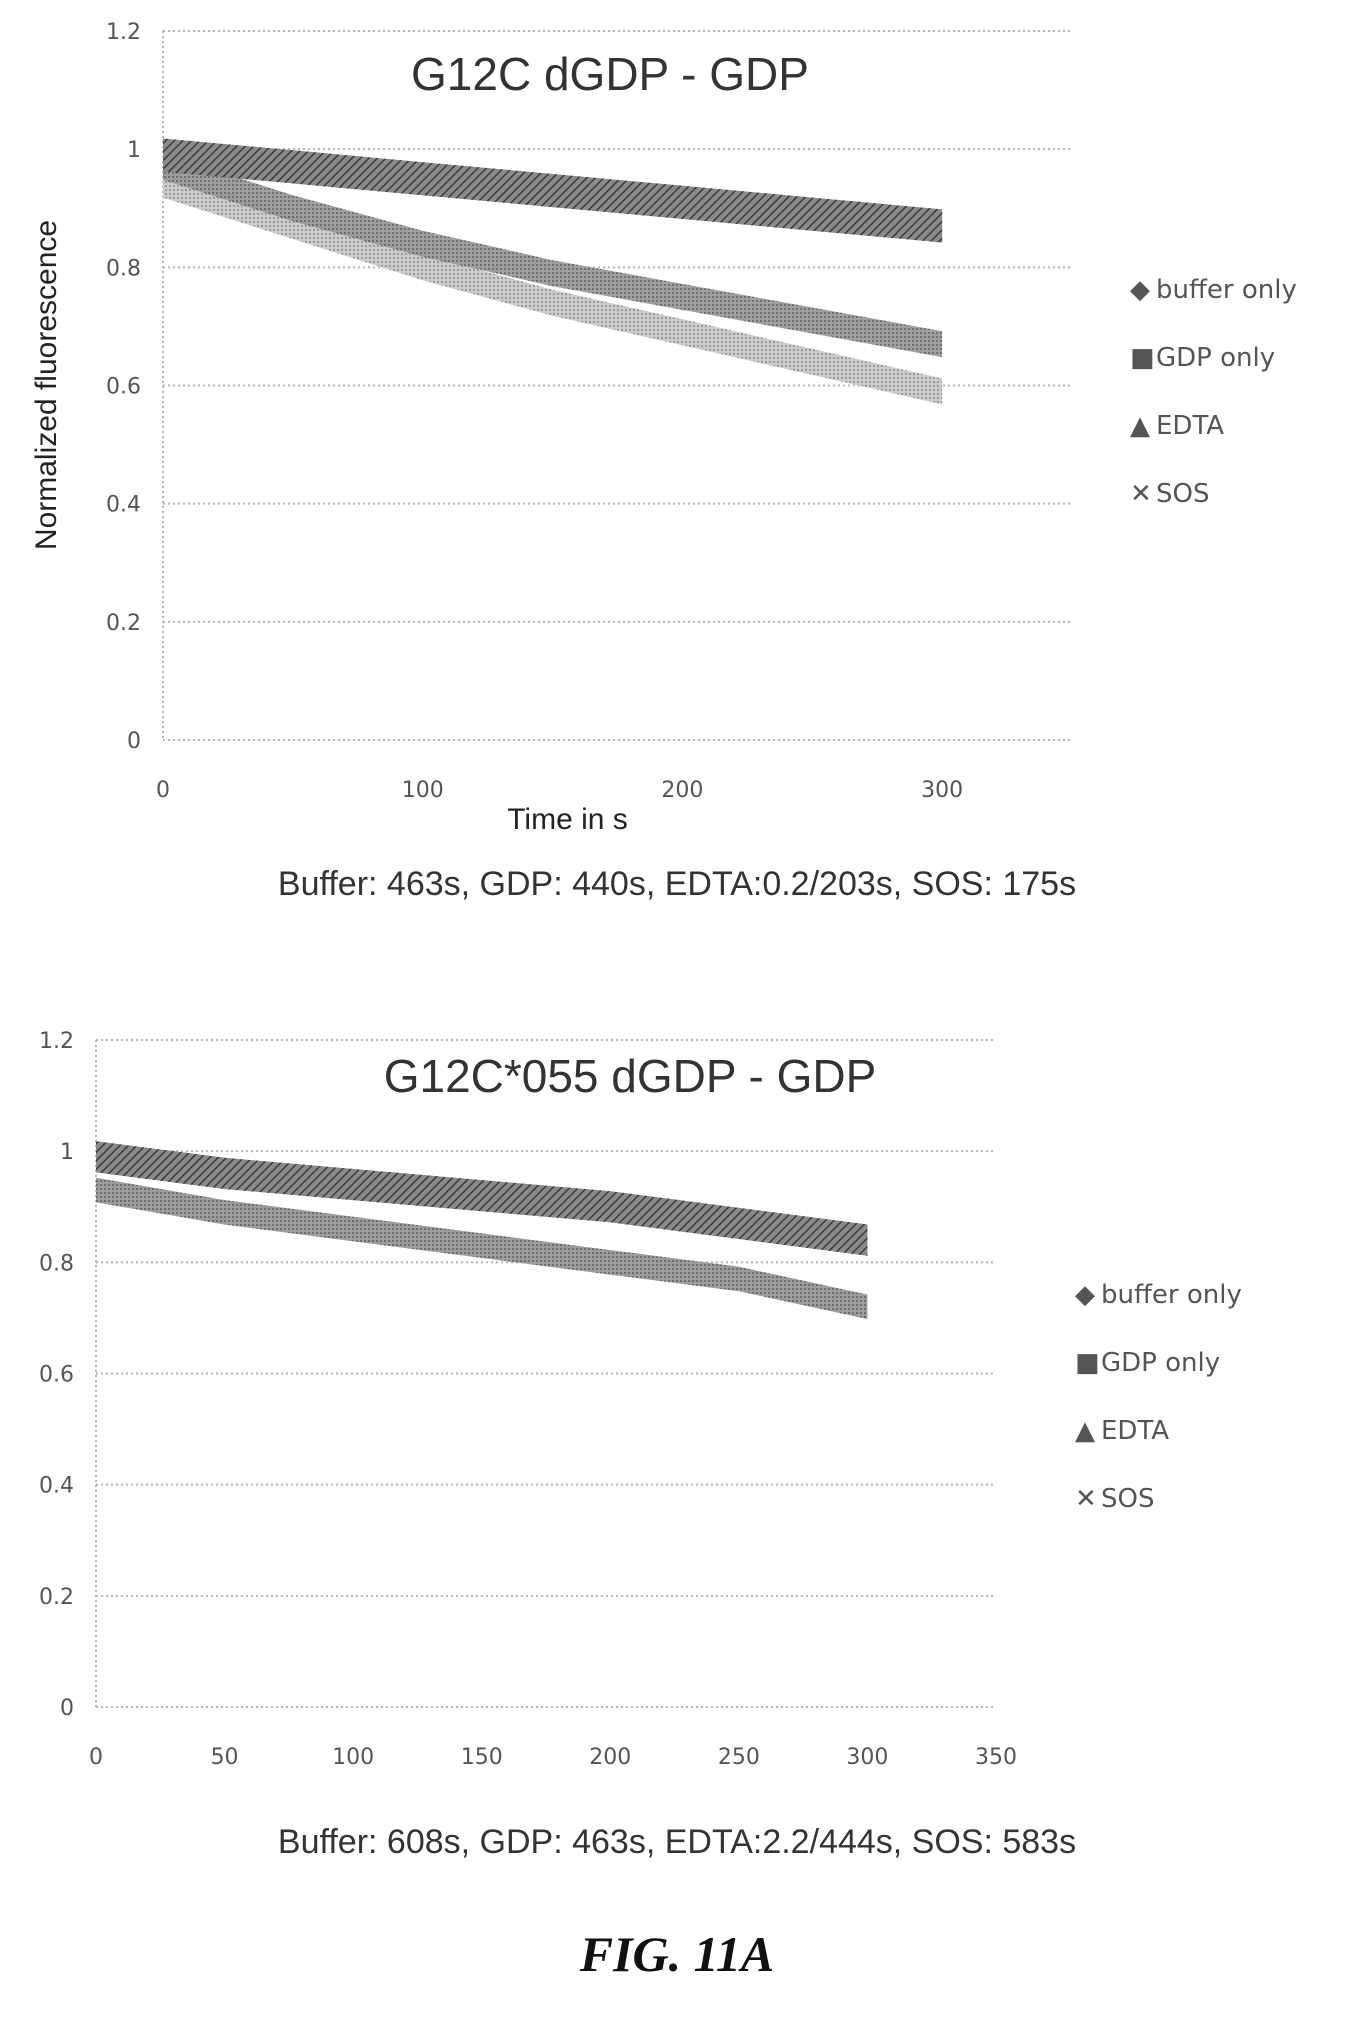 Image resolution: width=1354 pixels, height=2040 pixels. Describe the element at coordinates (630, 1076) in the screenshot. I see `chart-title: G12C*055 dGDP - GDP` at that location.